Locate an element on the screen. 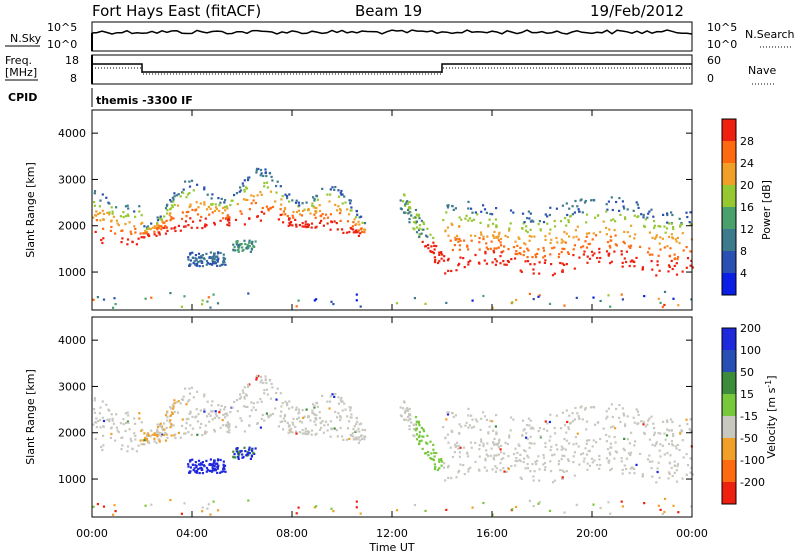  velocity-colorbar-label: Velocity [m s-1] is located at coordinates (771, 416).